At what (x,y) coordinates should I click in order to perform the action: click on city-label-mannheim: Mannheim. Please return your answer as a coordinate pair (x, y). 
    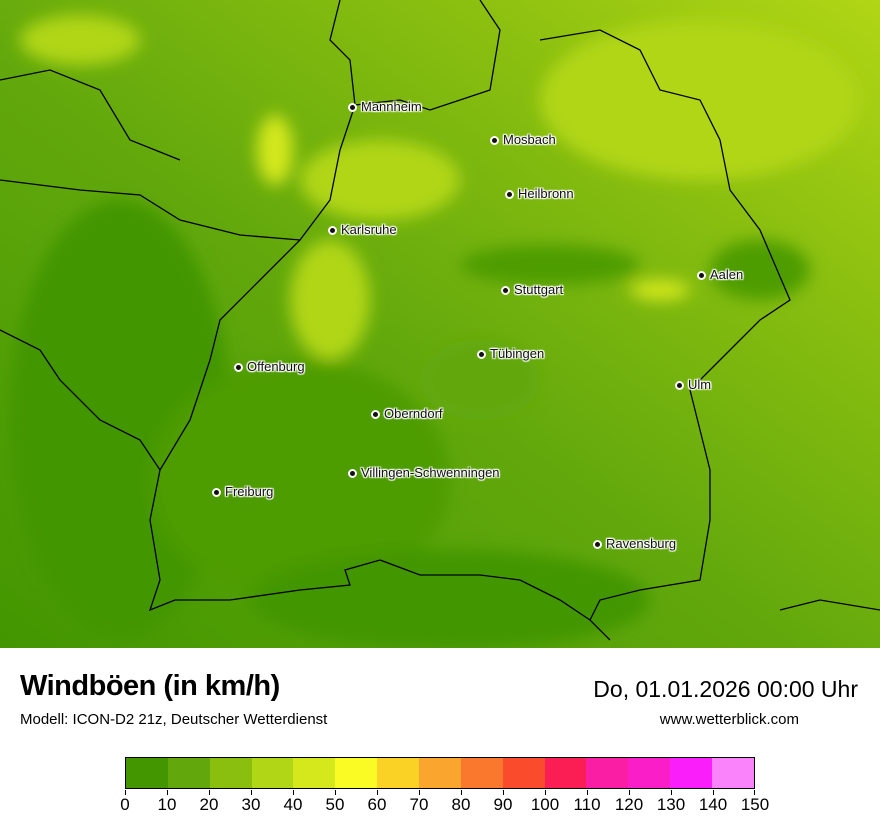
    Looking at the image, I should click on (385, 106).